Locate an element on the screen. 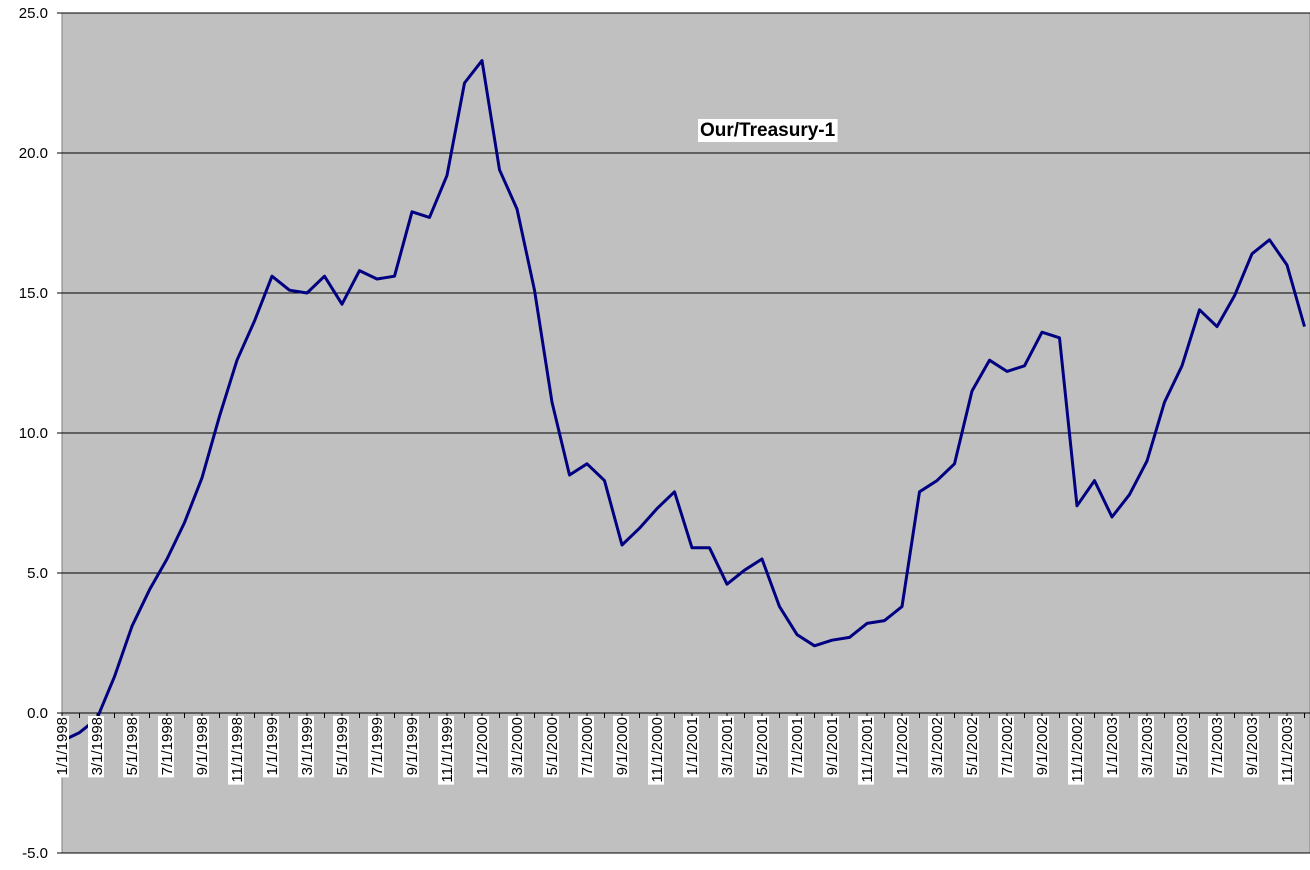  y-tick-label: 15.0 is located at coordinates (33, 293).